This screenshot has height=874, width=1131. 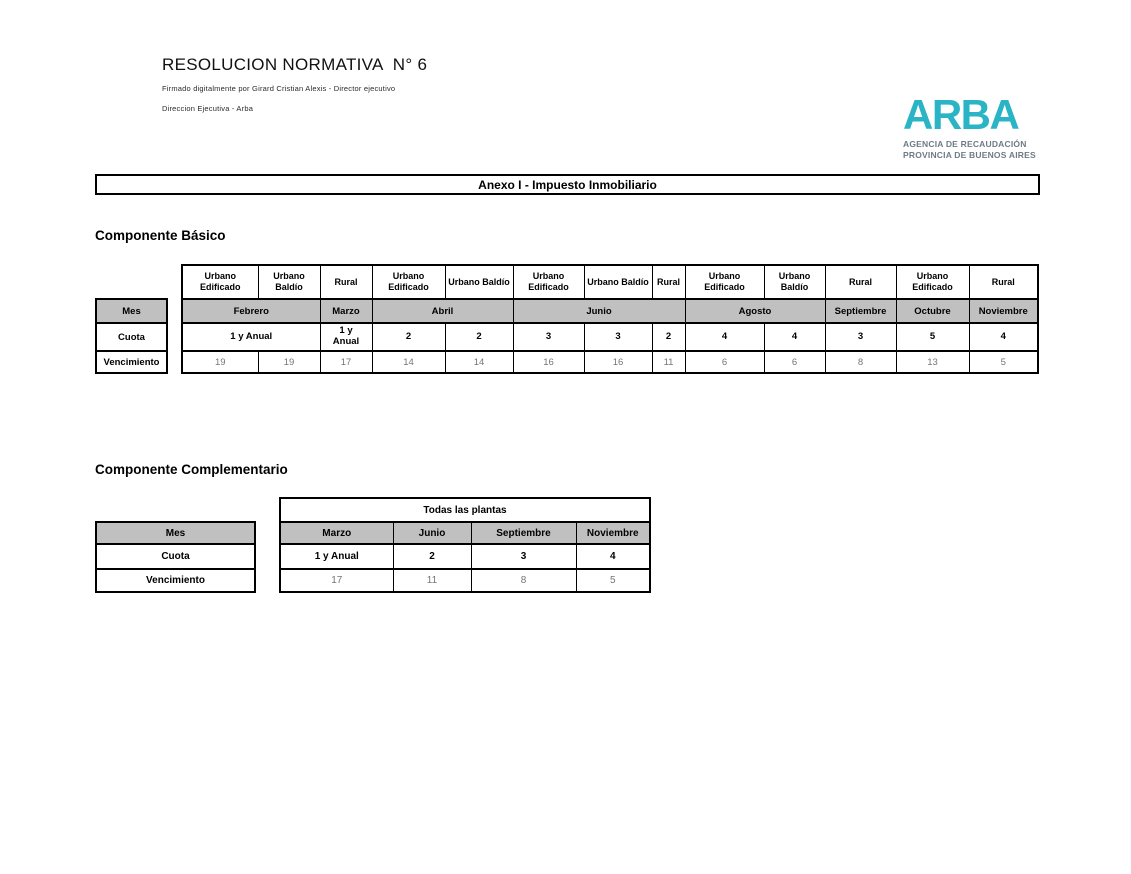 I want to click on comp-vencimiento-row: 17 11 8 5, so click(x=465, y=580).